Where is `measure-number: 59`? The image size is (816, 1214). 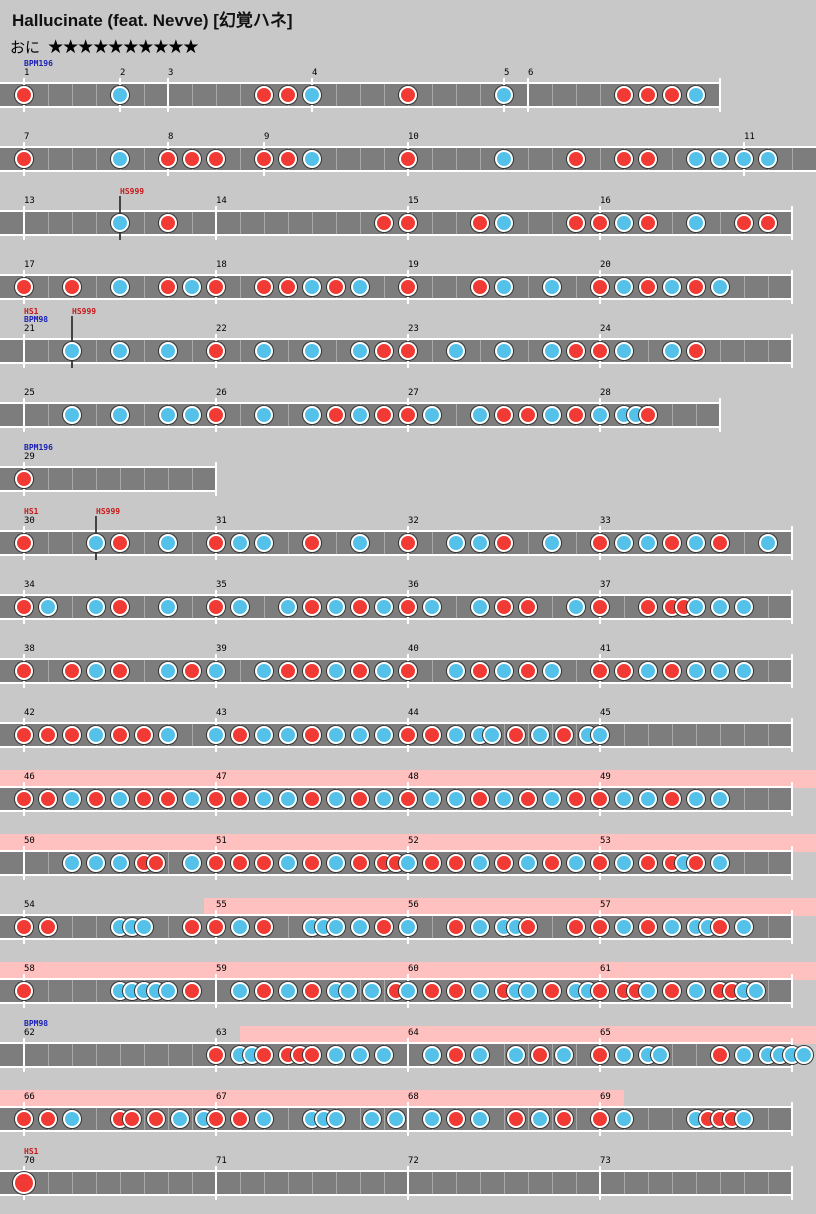 measure-number: 59 is located at coordinates (221, 969).